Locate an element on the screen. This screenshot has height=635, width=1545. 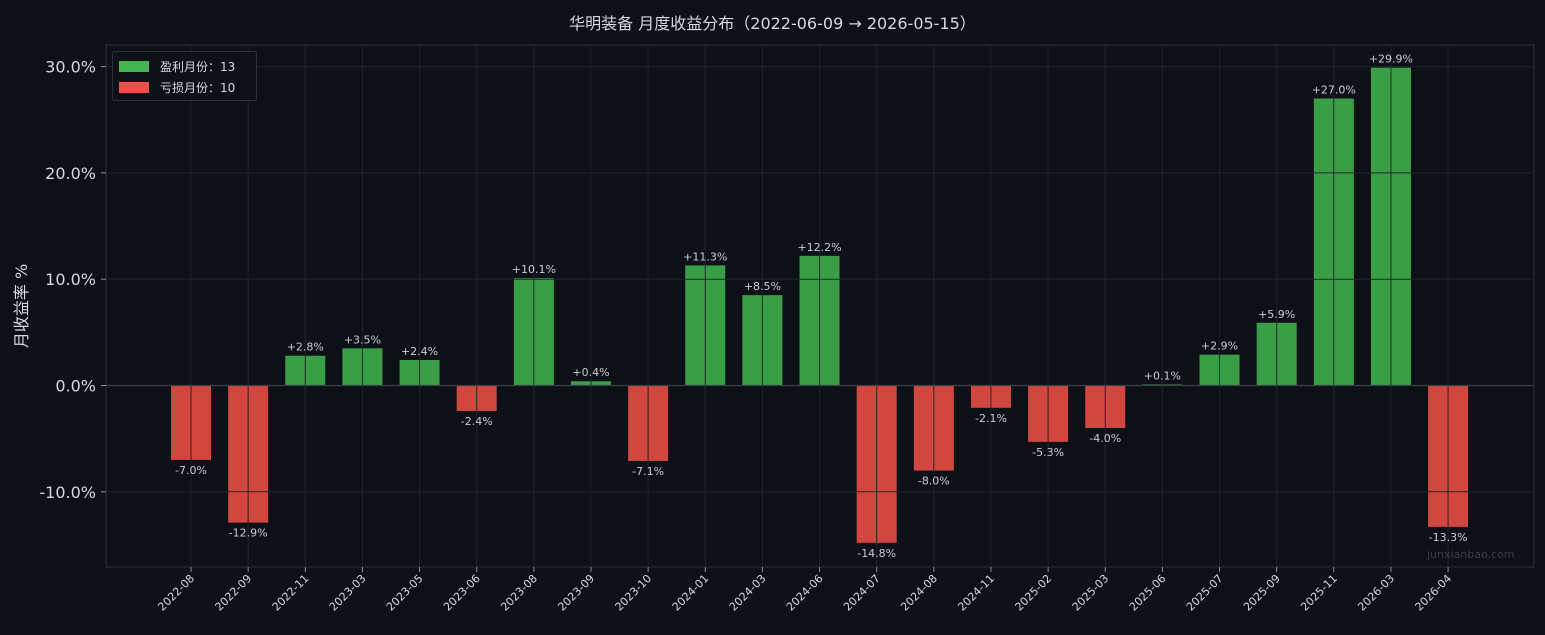
legend-label-profit: 盈利月份：13 is located at coordinates (198, 66).